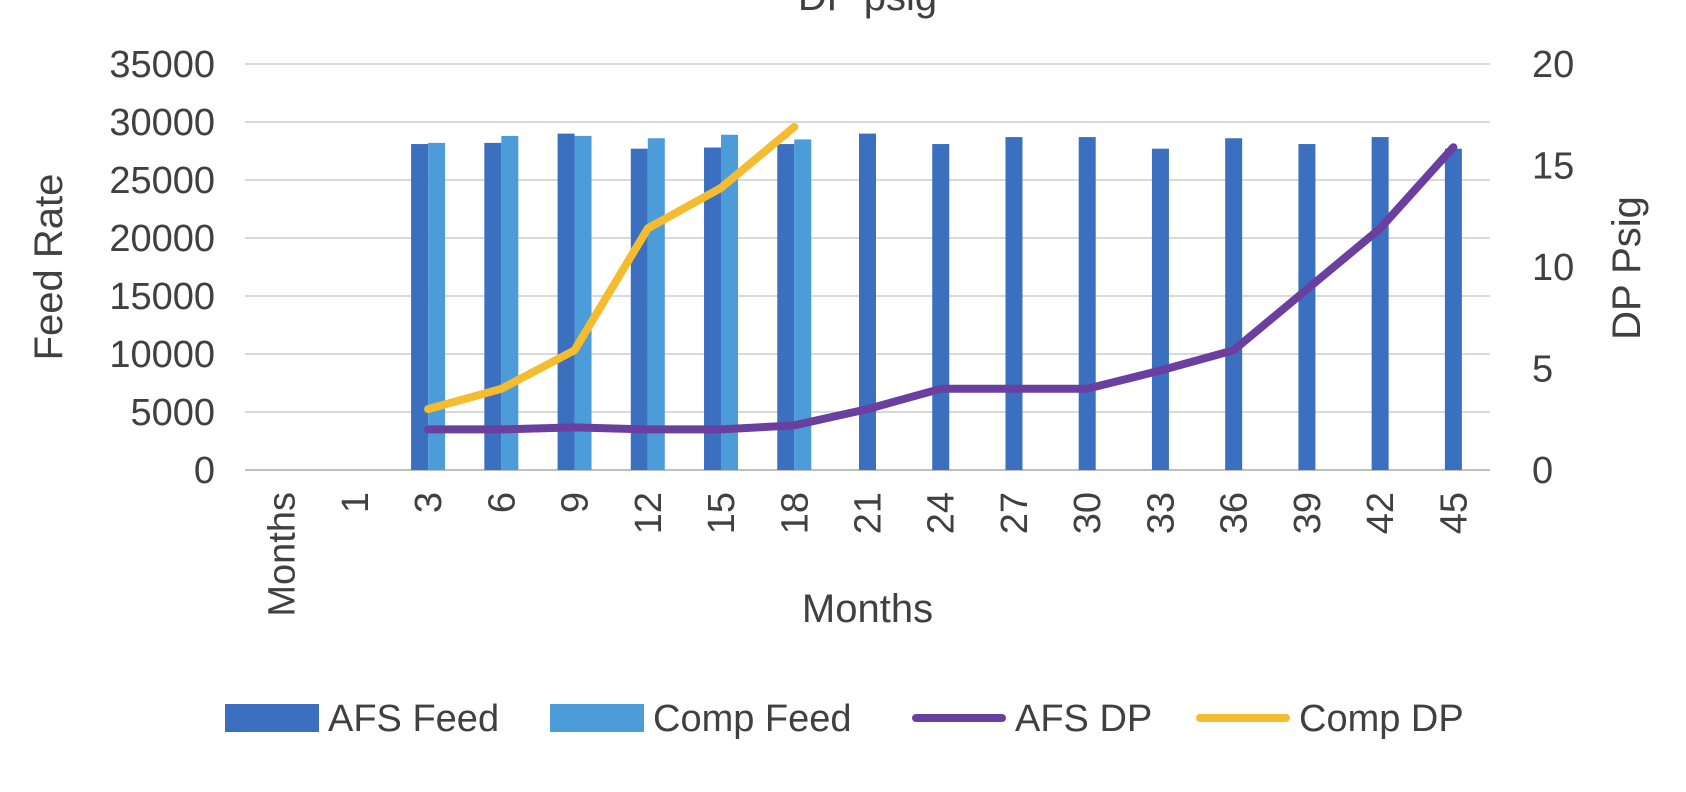 The height and width of the screenshot is (792, 1686). I want to click on y-axis-title: Feed Rate, so click(49, 267).